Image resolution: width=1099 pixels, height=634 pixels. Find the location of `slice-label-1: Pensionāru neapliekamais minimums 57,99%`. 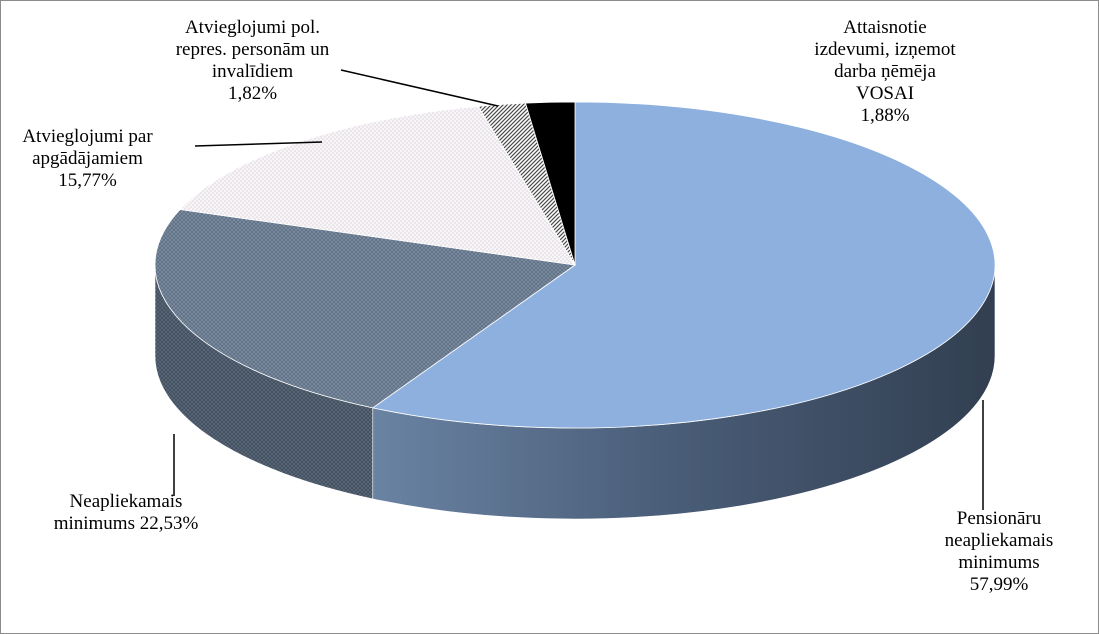

slice-label-1: Pensionāru neapliekamais minimums 57,99% is located at coordinates (999, 552).